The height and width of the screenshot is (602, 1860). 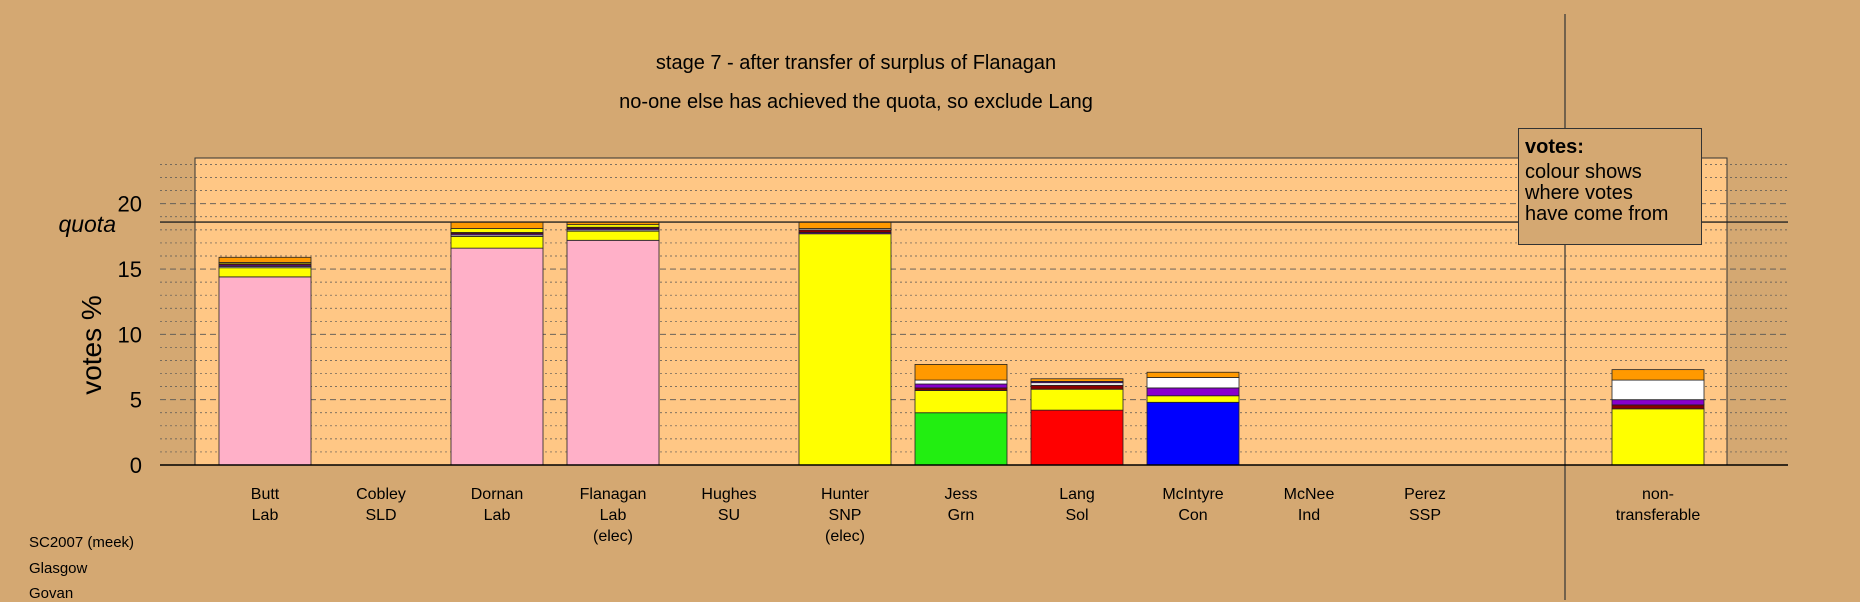 I want to click on candidate-label: Cobley SLD, so click(x=381, y=505).